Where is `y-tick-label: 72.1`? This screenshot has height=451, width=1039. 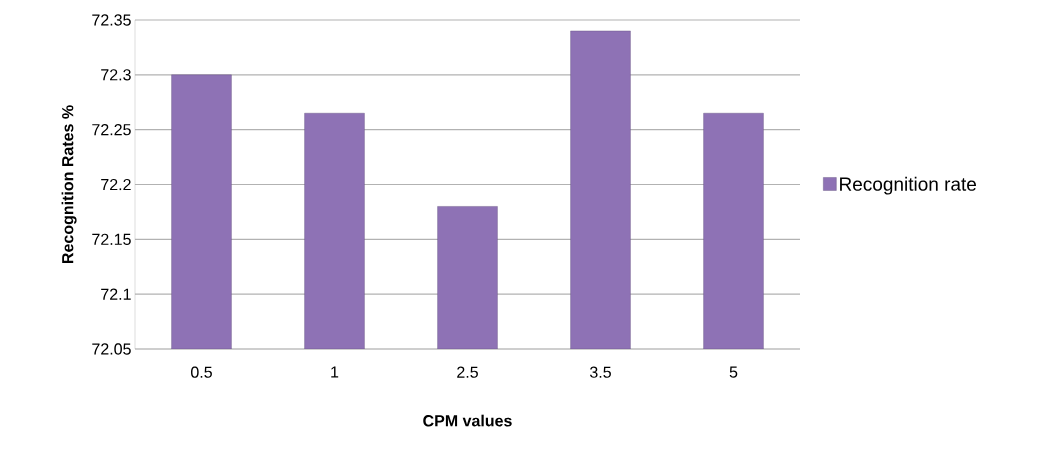 y-tick-label: 72.1 is located at coordinates (116, 294).